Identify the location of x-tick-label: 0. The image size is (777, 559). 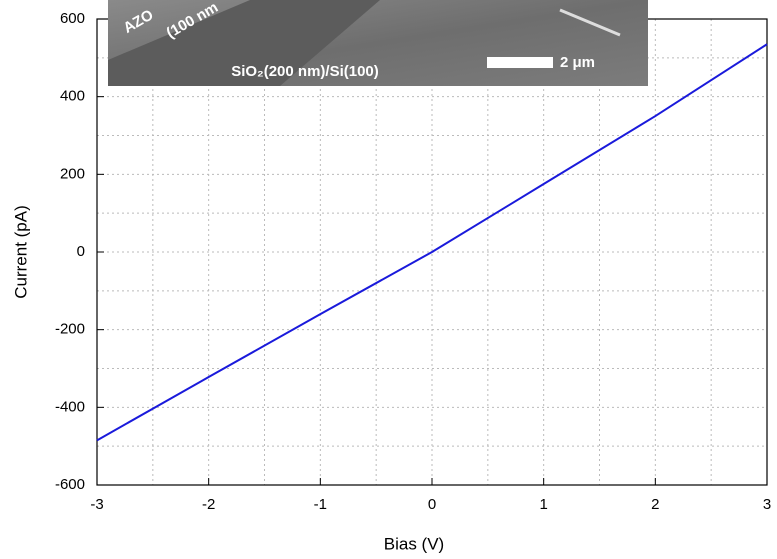
(432, 504).